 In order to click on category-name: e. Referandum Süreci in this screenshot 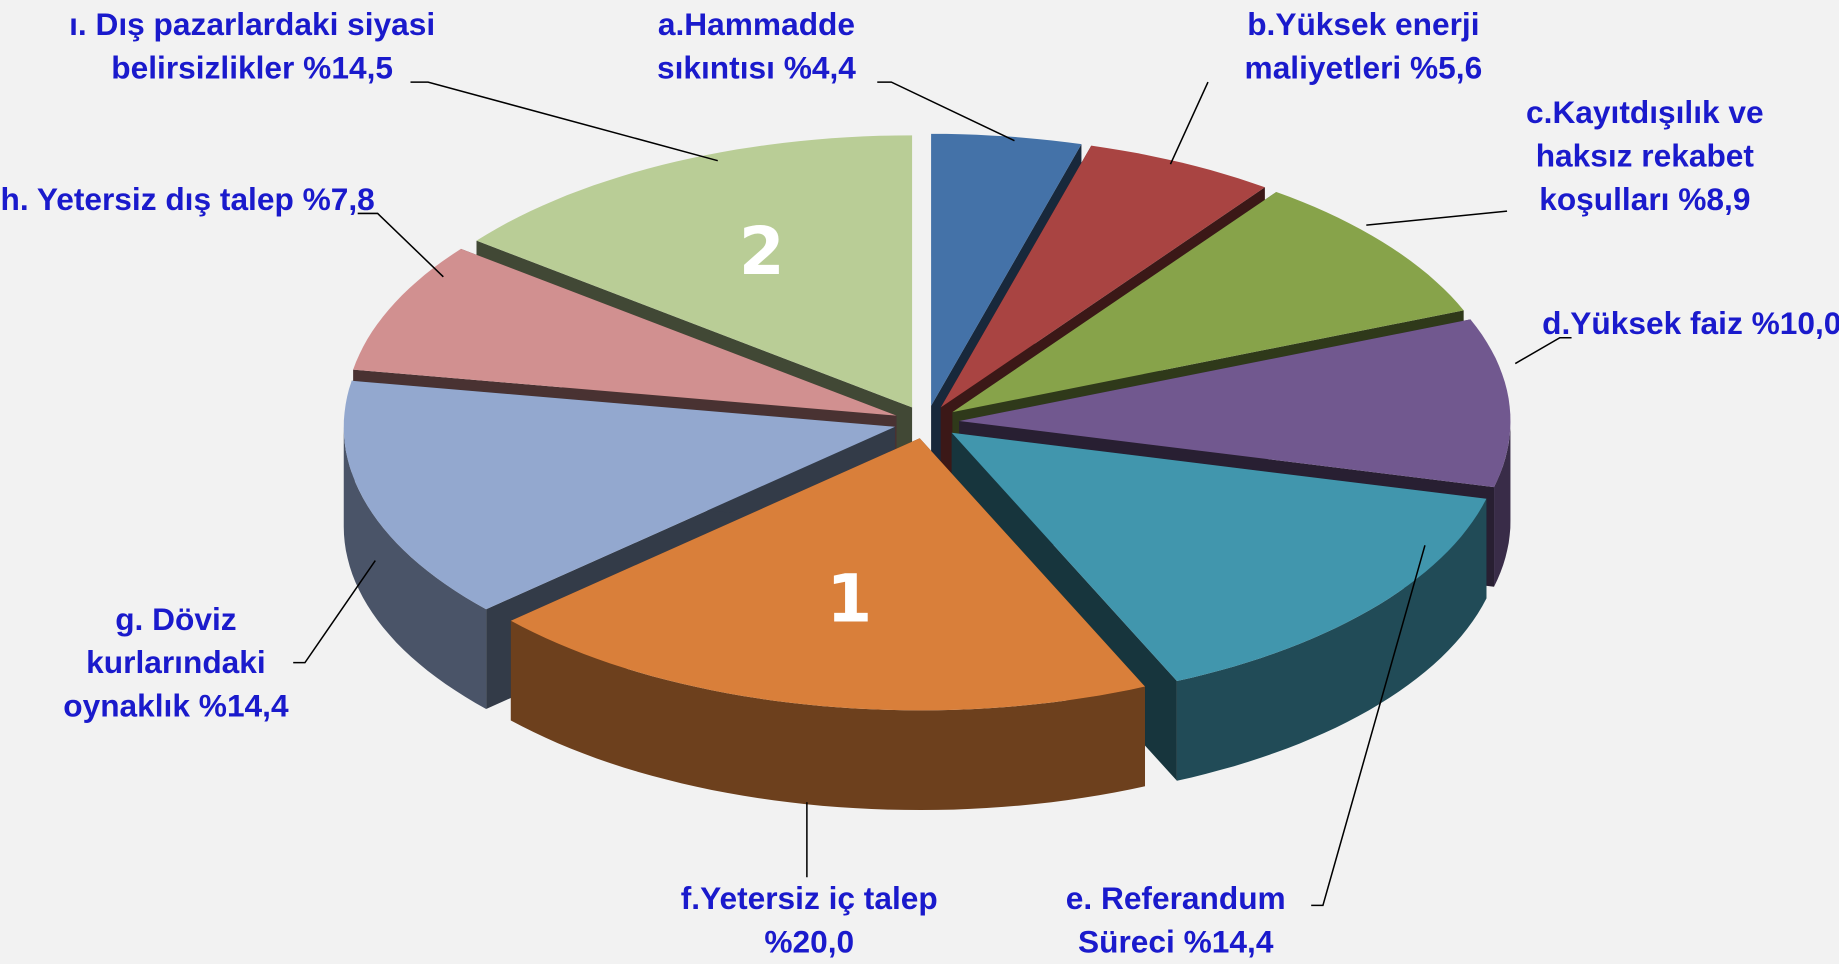, I will do `click(1175, 920)`.